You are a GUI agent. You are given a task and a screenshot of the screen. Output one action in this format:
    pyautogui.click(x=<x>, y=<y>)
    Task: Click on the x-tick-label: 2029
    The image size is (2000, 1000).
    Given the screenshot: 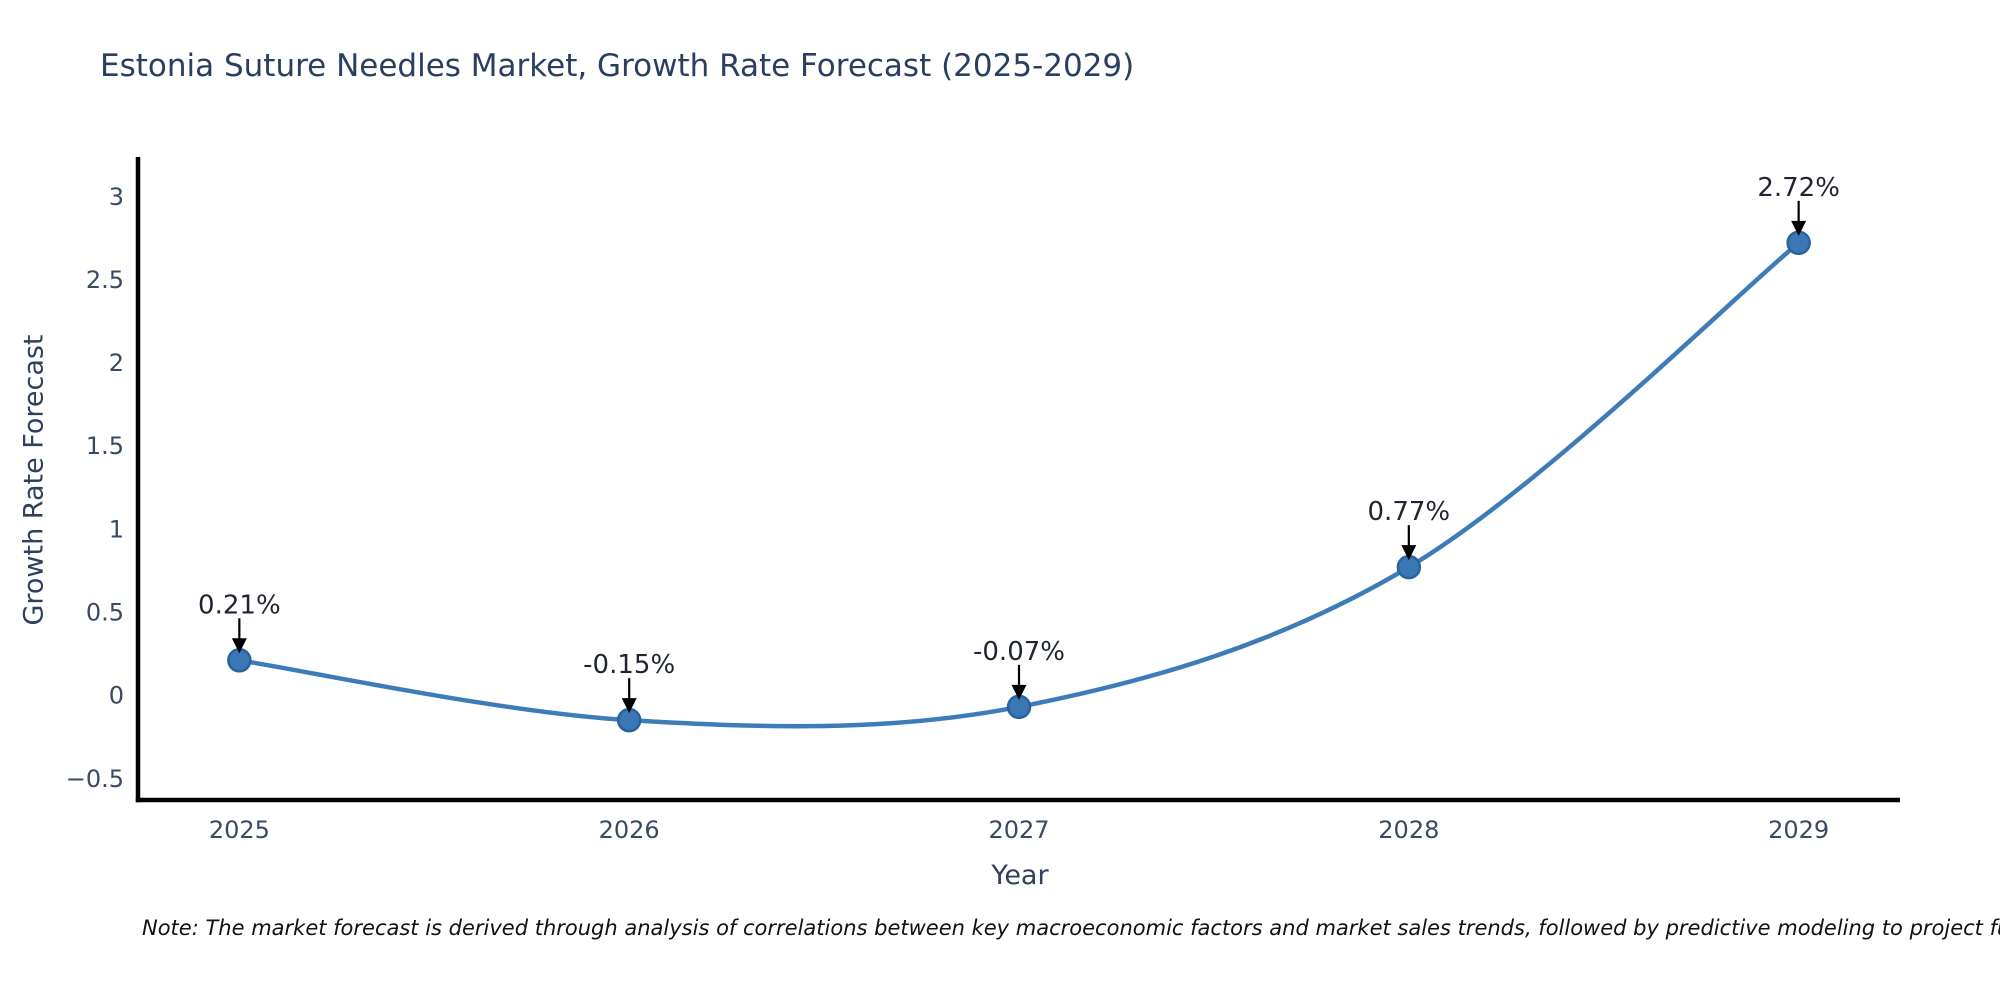 What is the action you would take?
    pyautogui.click(x=1798, y=830)
    